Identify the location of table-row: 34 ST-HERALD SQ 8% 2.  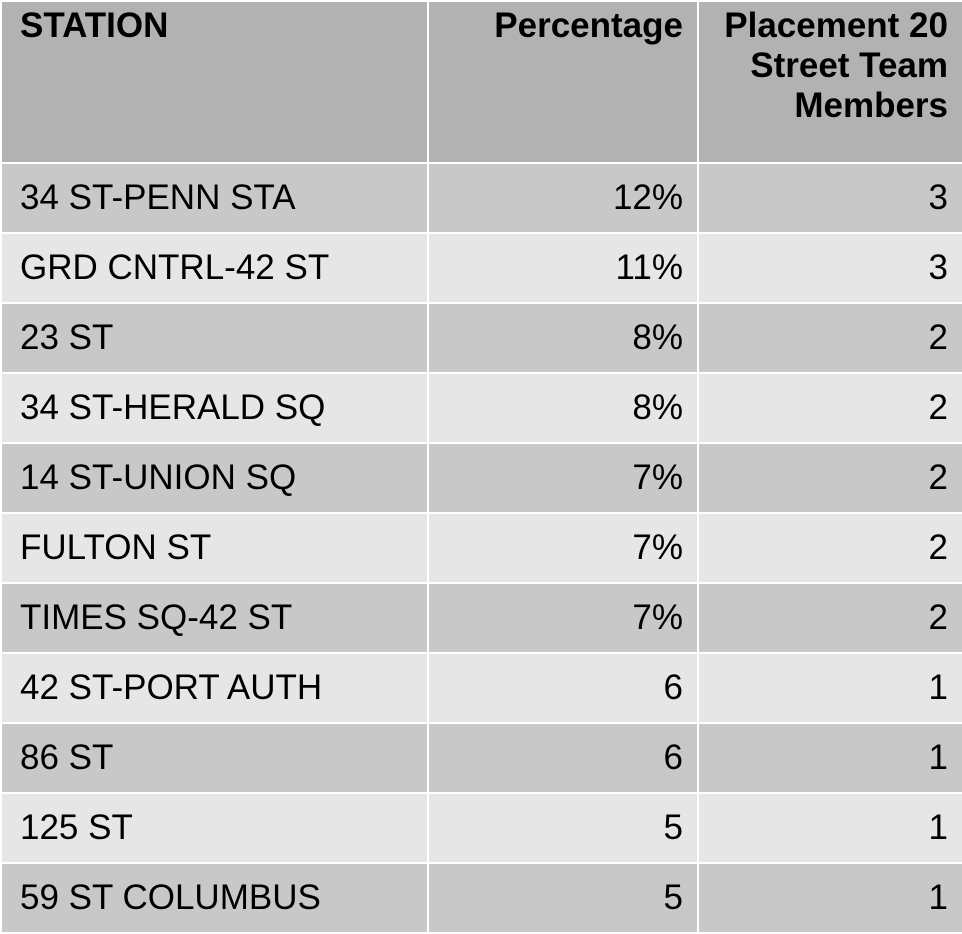
(481, 408).